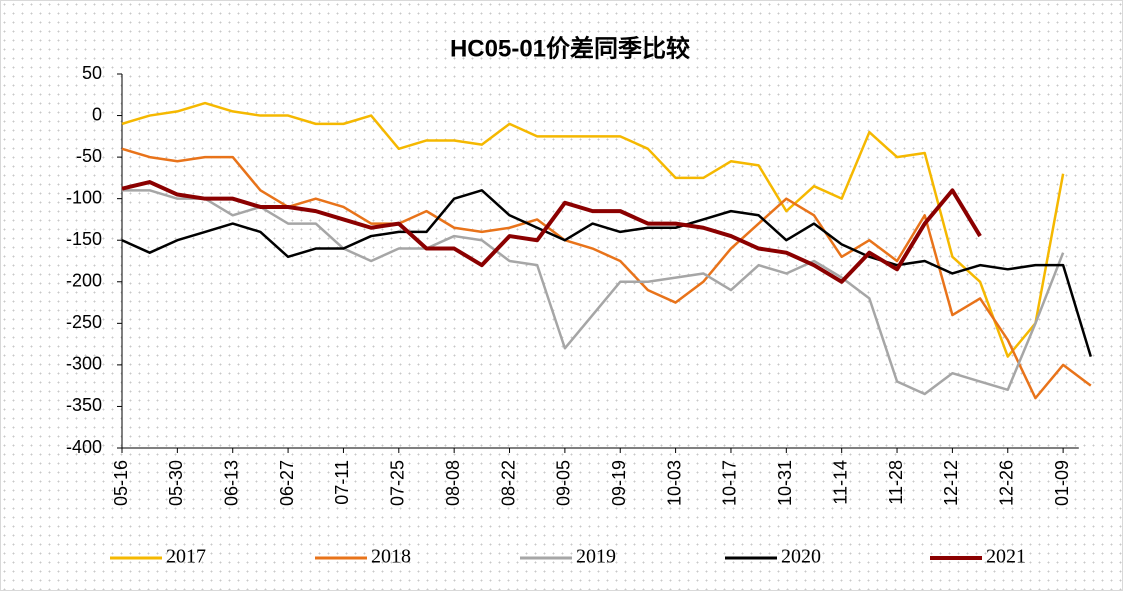 The width and height of the screenshot is (1123, 591). I want to click on x-tick-label: 10-17, so click(730, 483).